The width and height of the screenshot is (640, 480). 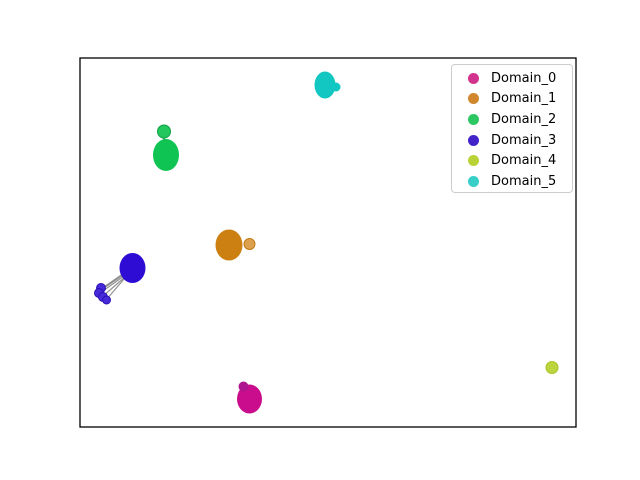 I want to click on legend-label: Domain_0, so click(x=524, y=78).